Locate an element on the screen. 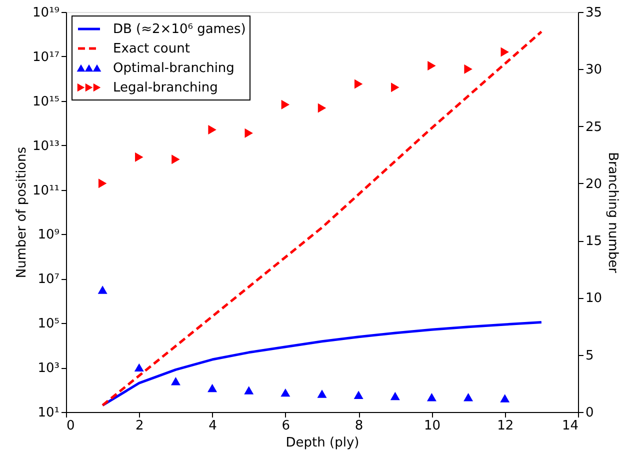 Image resolution: width=623 pixels, height=457 pixels. y-tick-label: 10¹⁷ is located at coordinates (46, 57).